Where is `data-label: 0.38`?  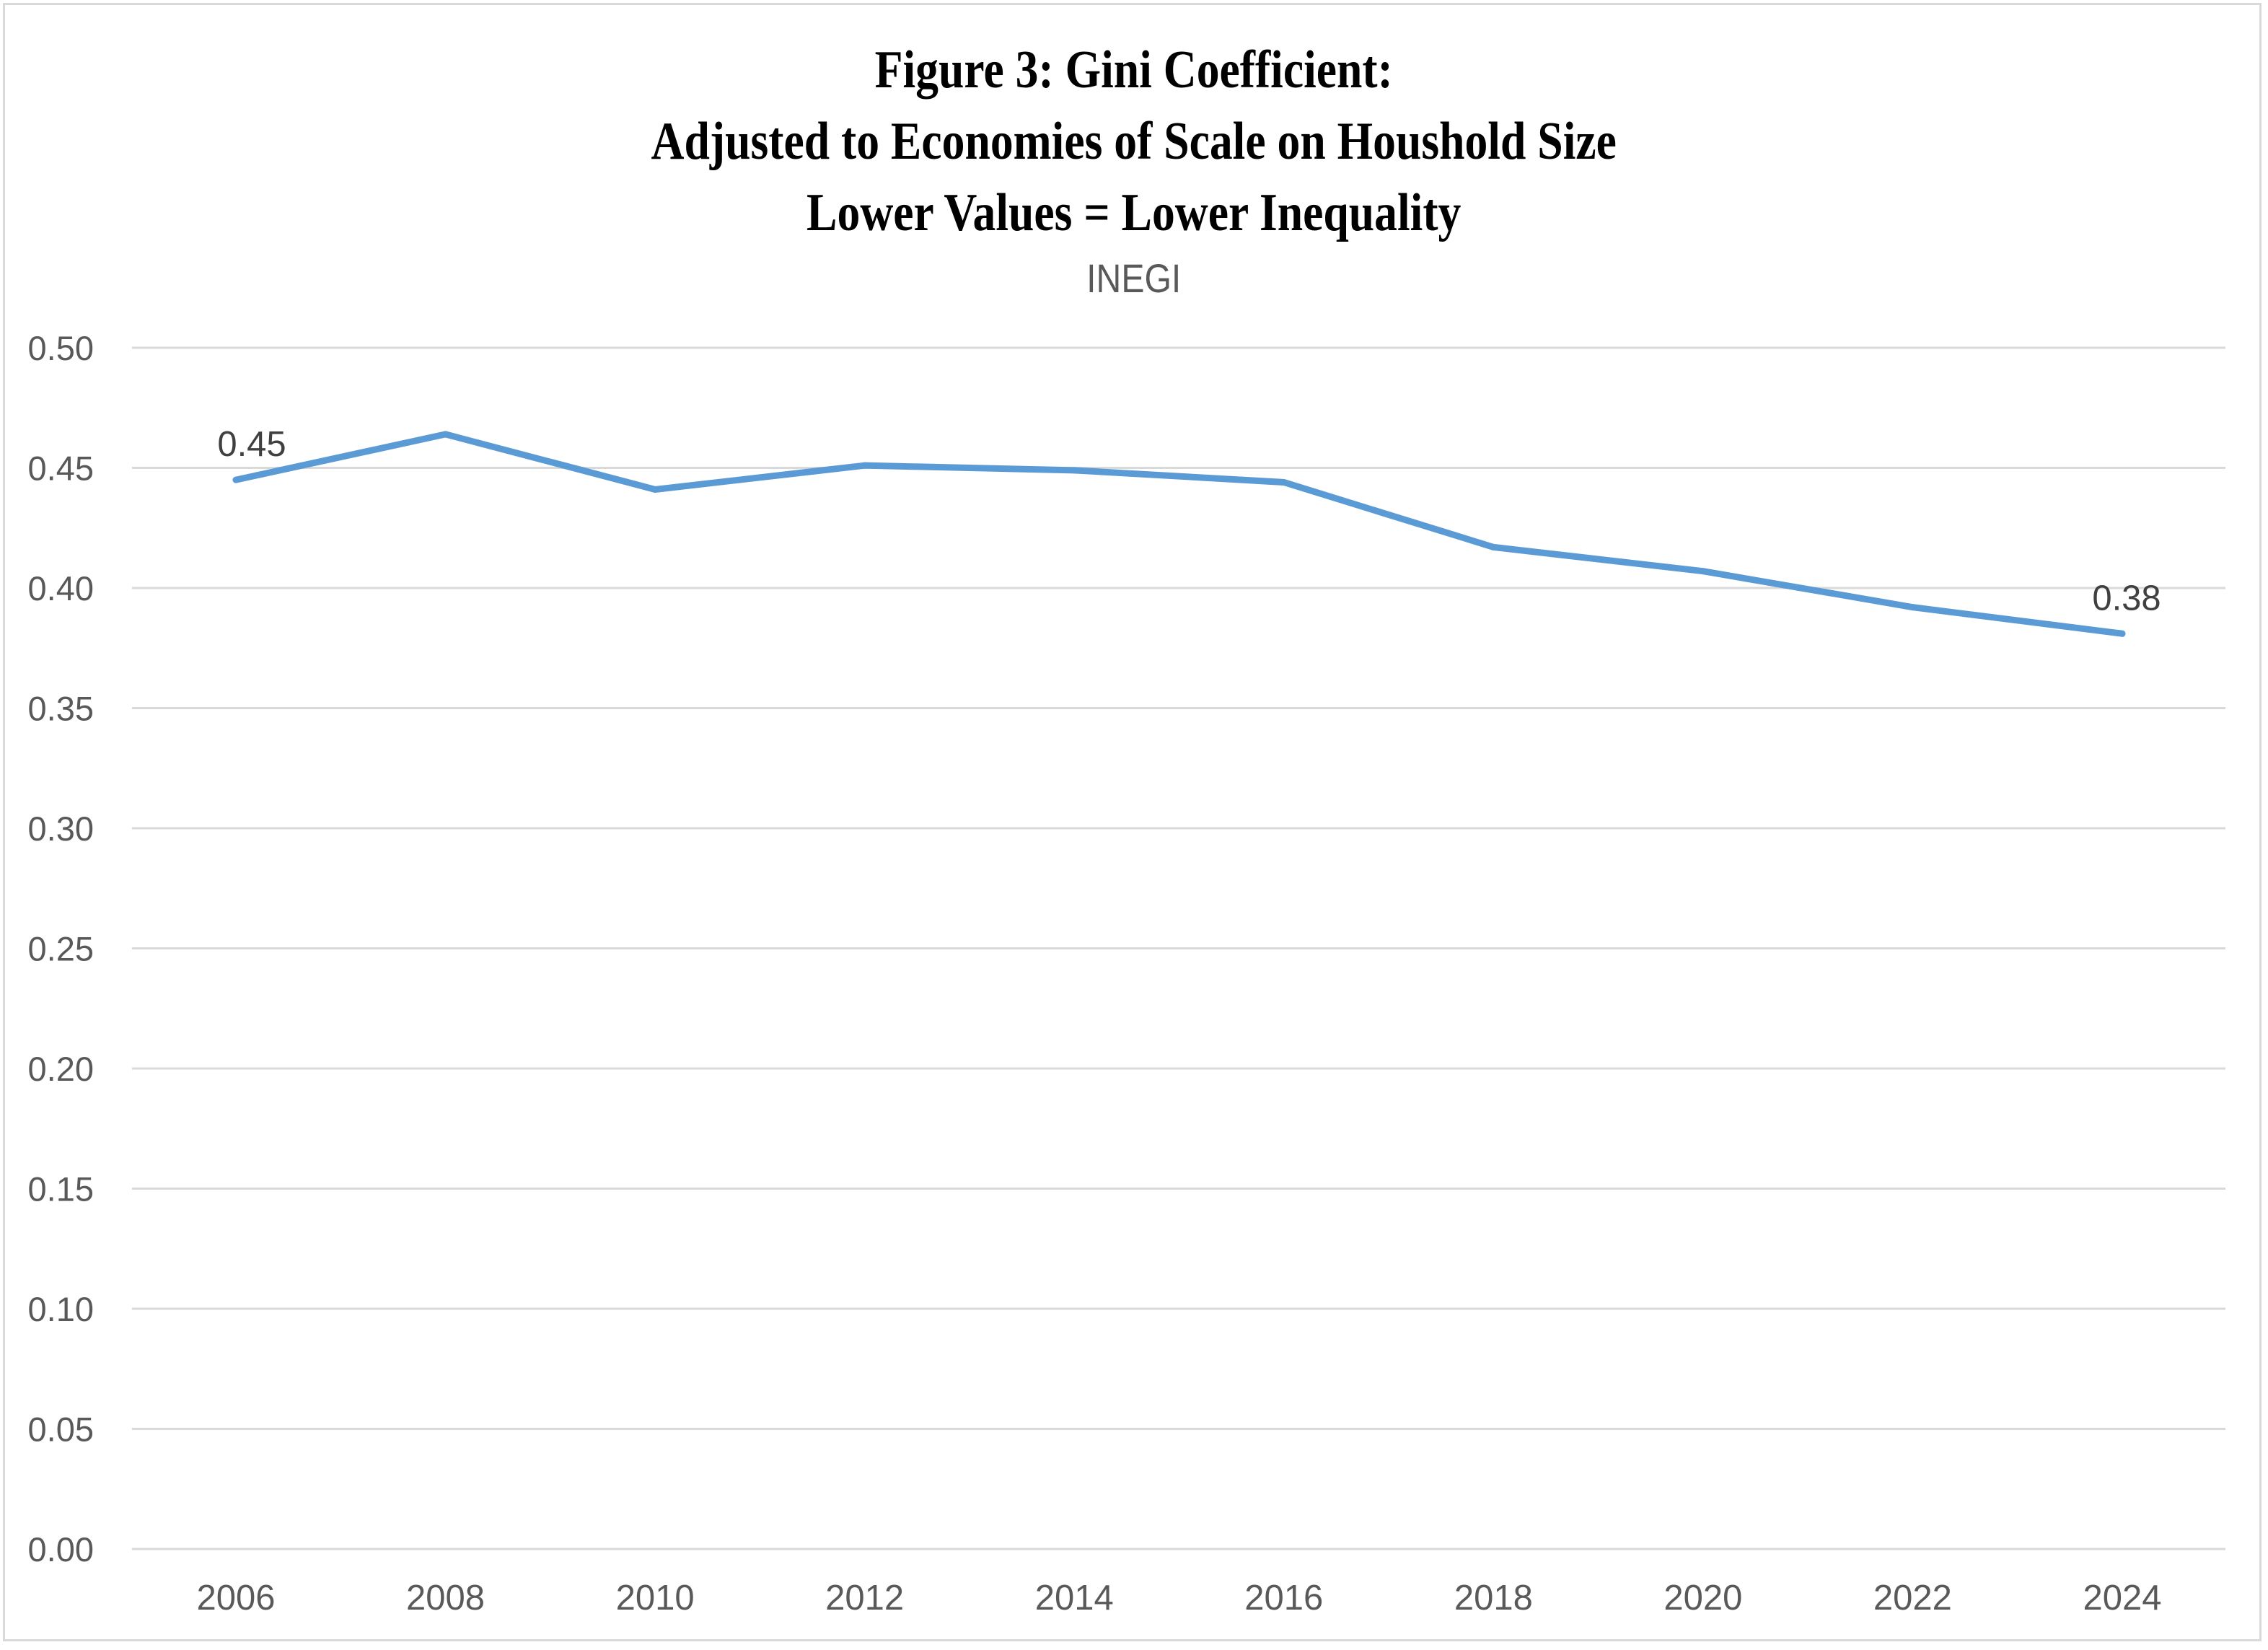 data-label: 0.38 is located at coordinates (2126, 598).